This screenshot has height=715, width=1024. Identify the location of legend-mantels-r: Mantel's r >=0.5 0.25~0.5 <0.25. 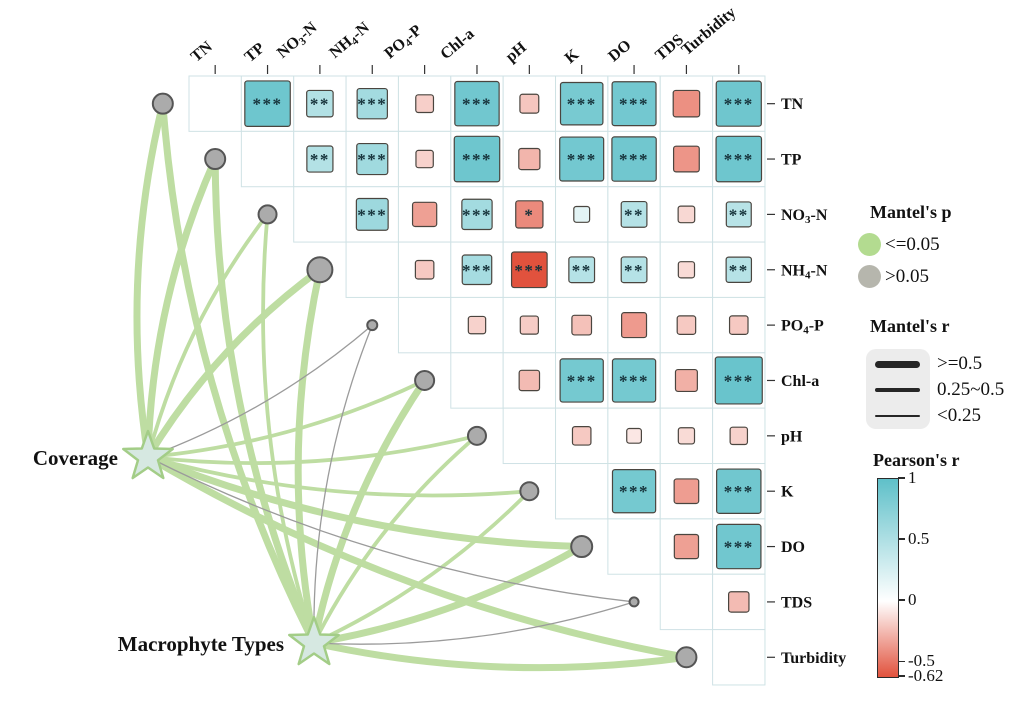
(945, 372).